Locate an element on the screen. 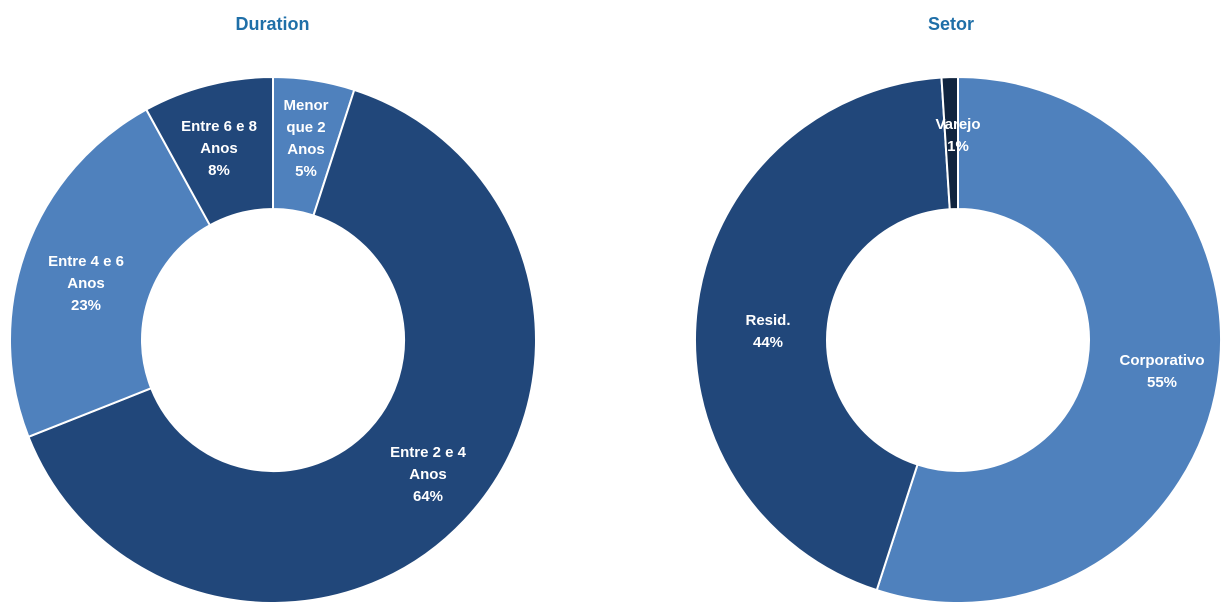 This screenshot has width=1222, height=602. duration-slice-value-2: 23% is located at coordinates (86, 305).